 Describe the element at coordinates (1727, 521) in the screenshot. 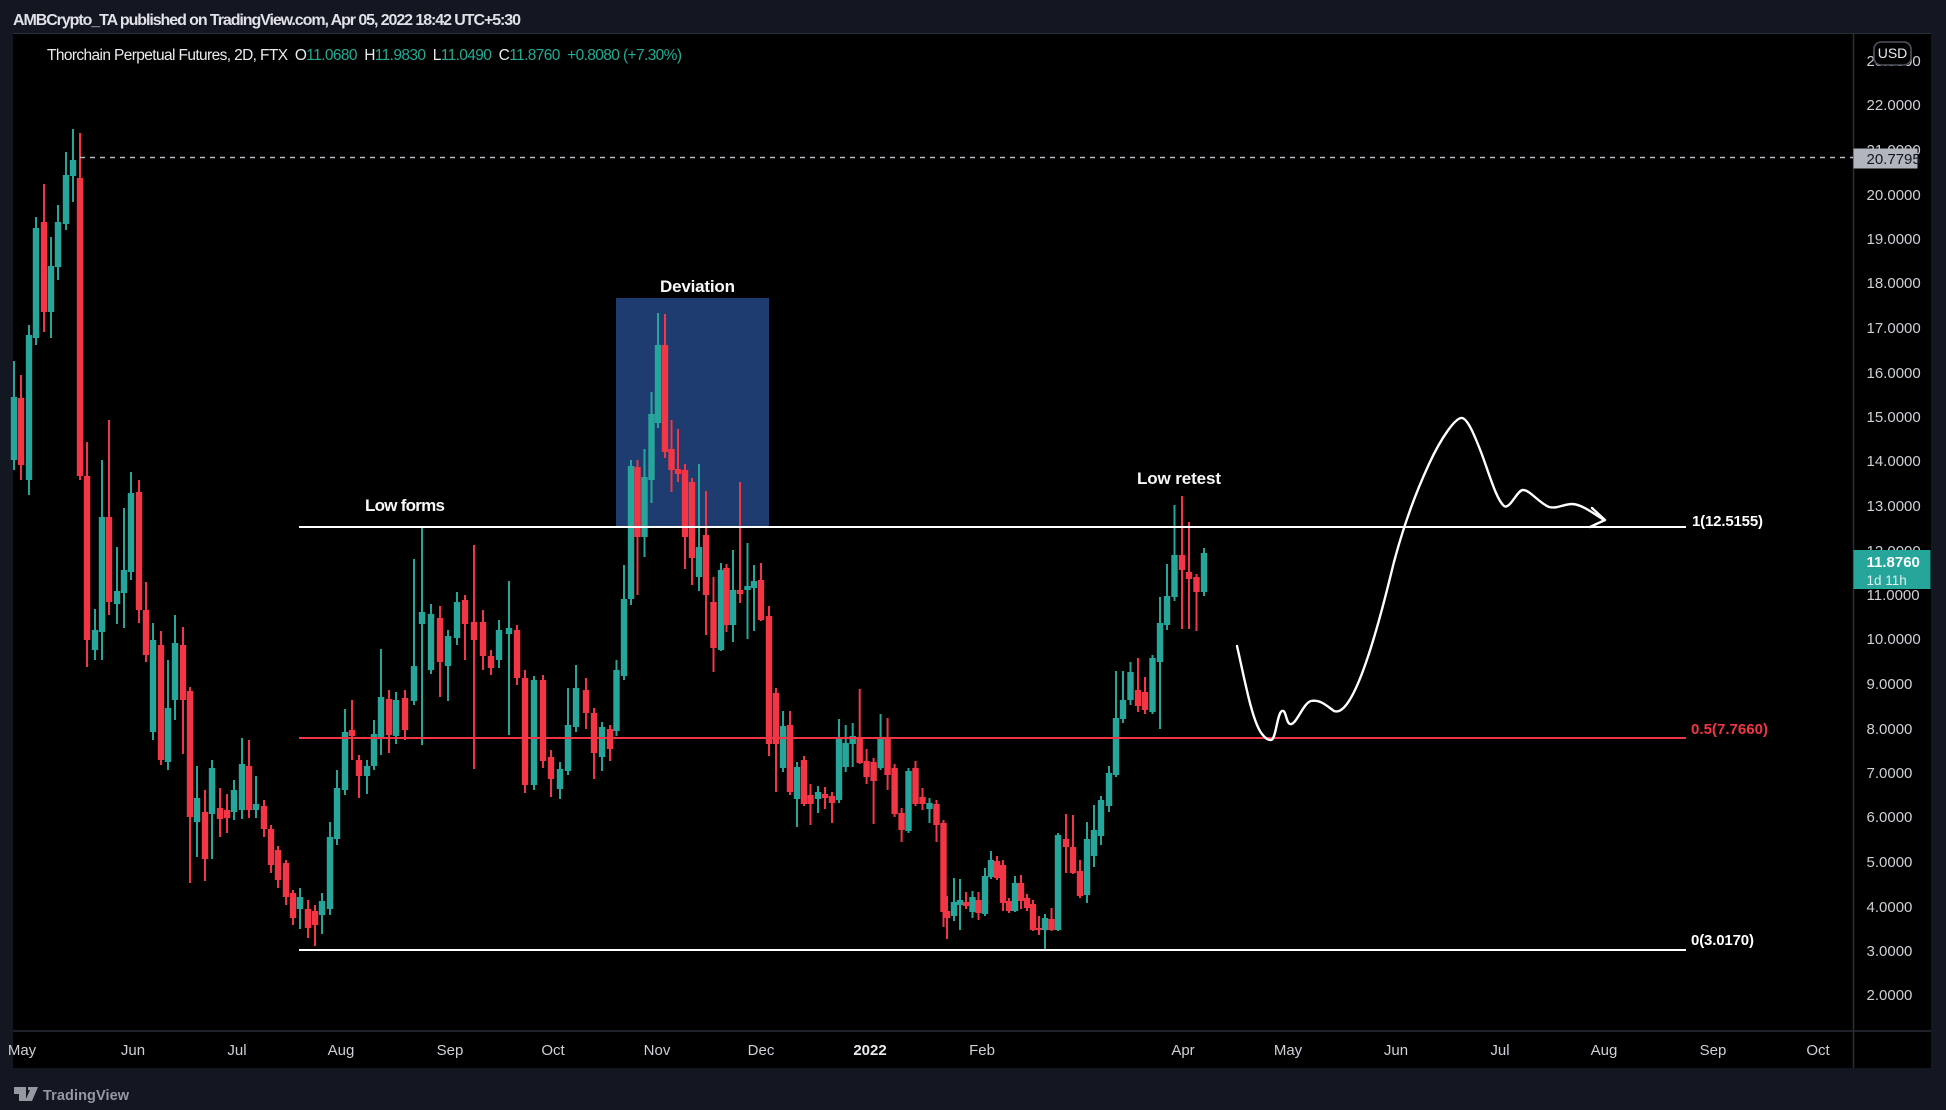

I see `svg-text: 1(12.5155)` at that location.